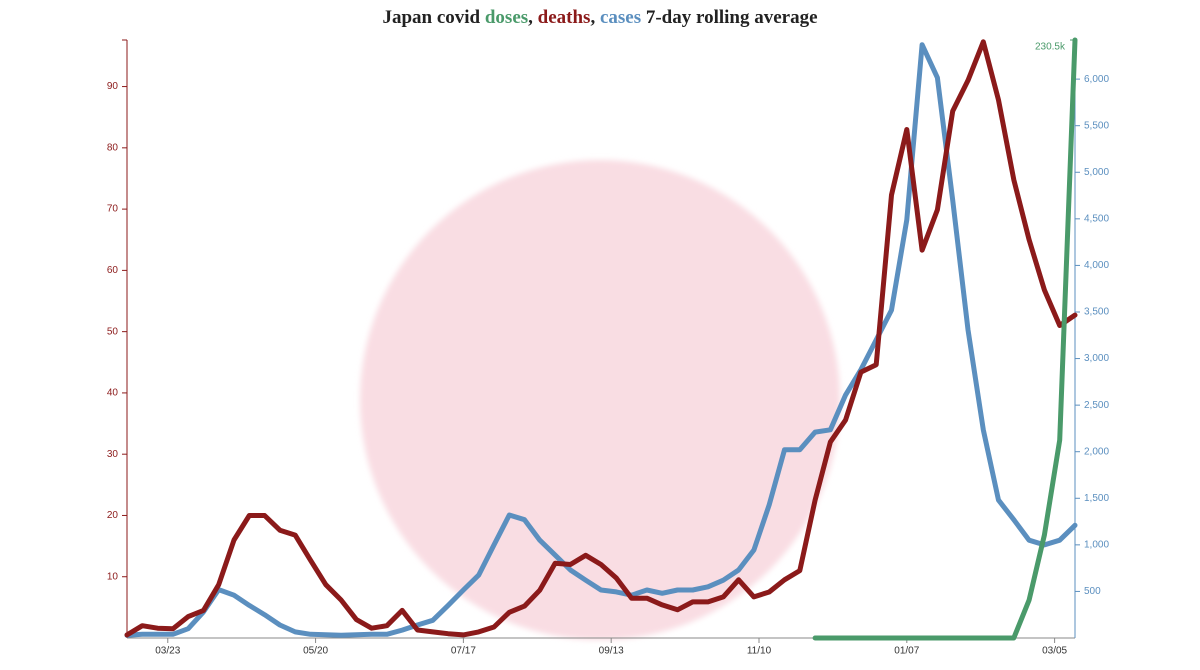  Describe the element at coordinates (113, 86) in the screenshot. I see `y-tick-label: 90` at that location.